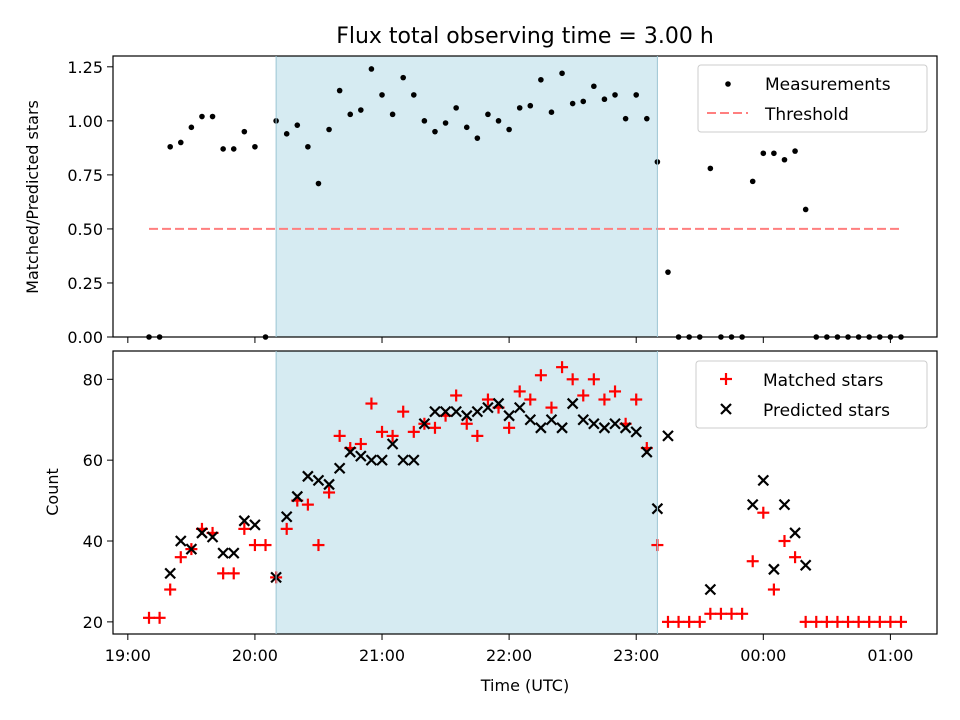 Image resolution: width=960 pixels, height=720 pixels. I want to click on x-ticks-bottom: 19:00 20:00 21:00 22:00 23:00 00:00 01:00, so click(509, 649).